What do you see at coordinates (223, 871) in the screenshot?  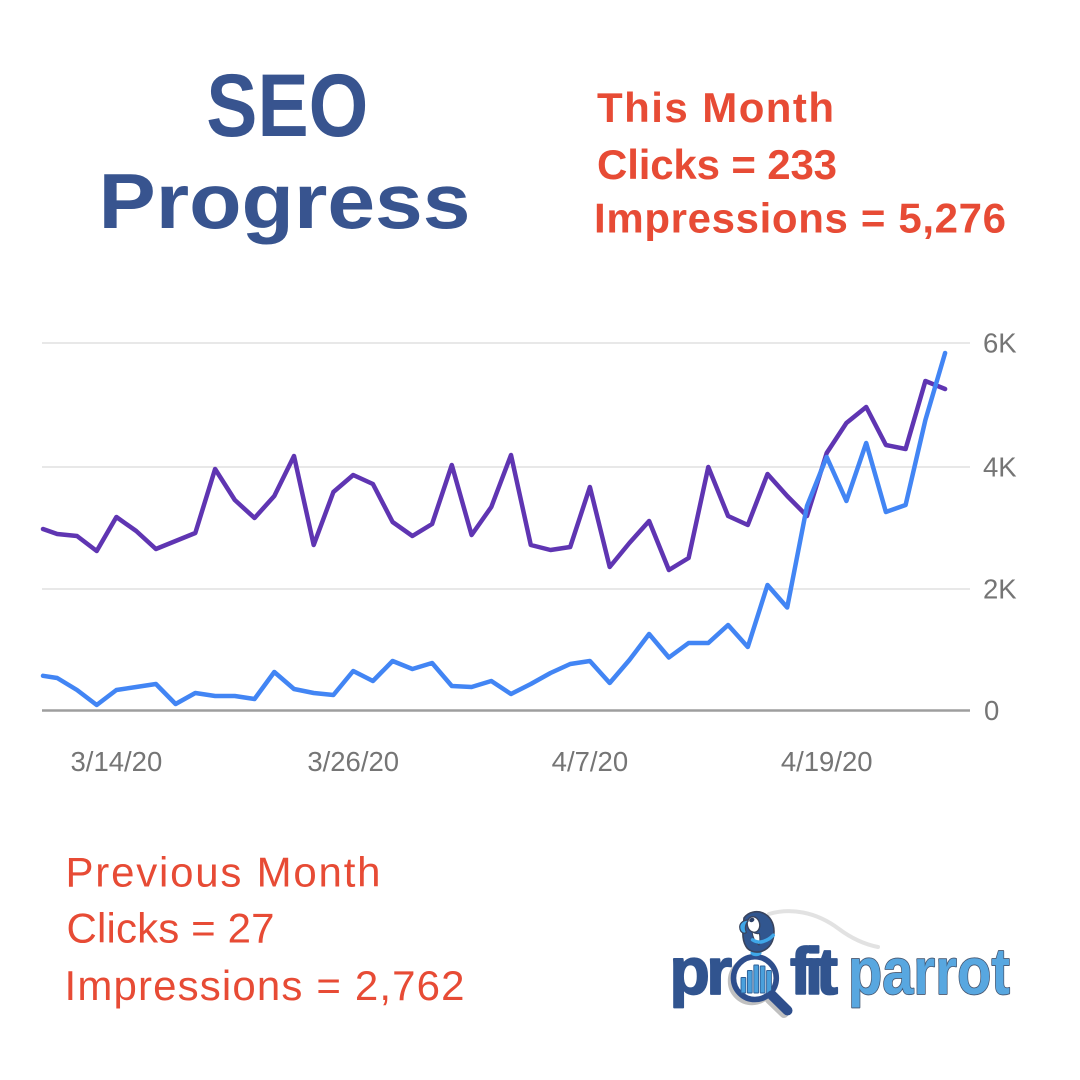 I see `svg-text: Previous Month` at bounding box center [223, 871].